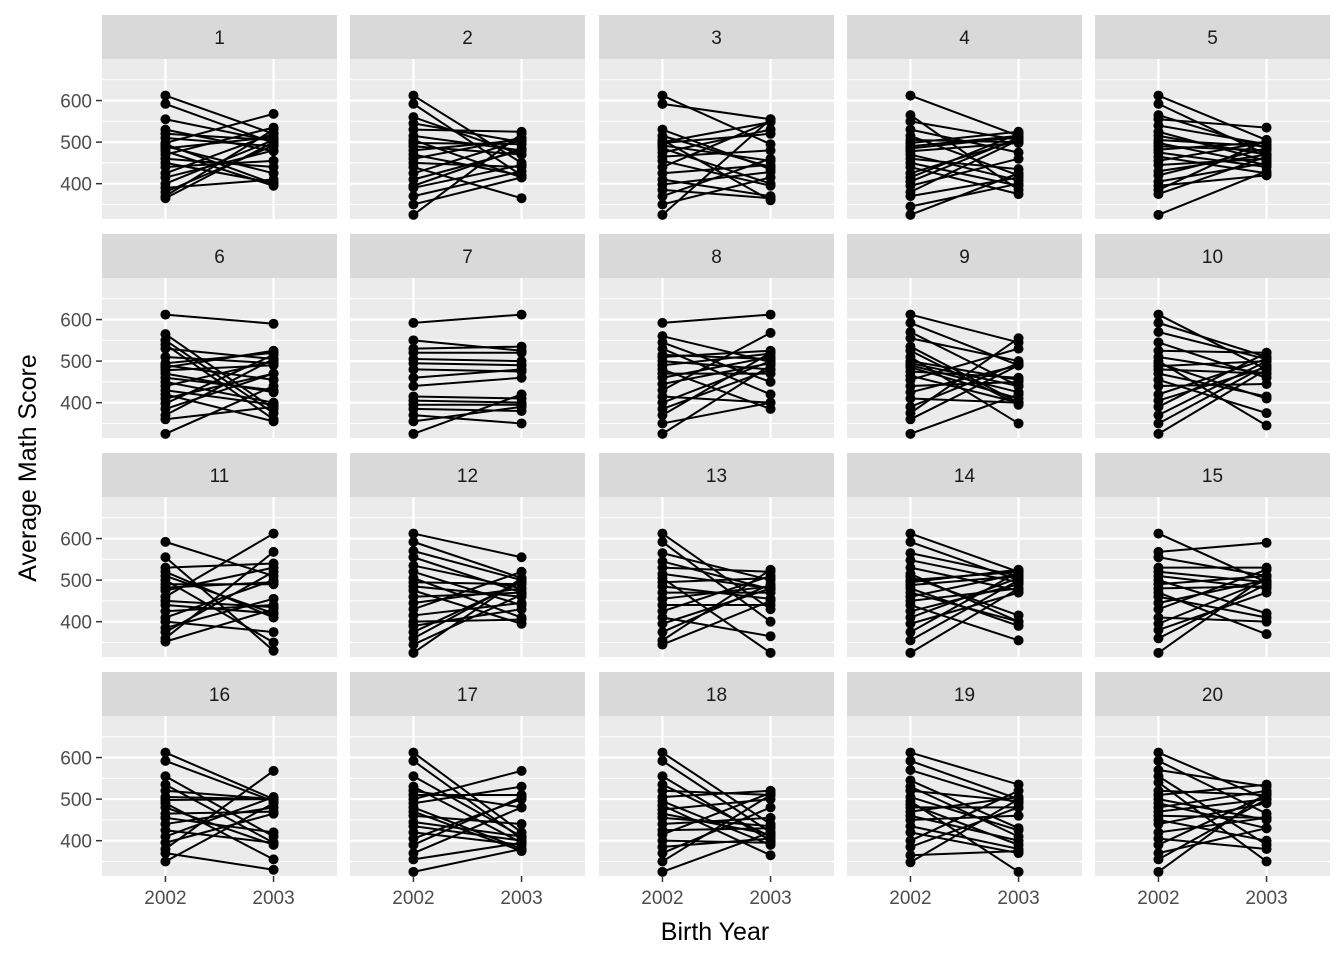 The image size is (1344, 960). What do you see at coordinates (219, 336) in the screenshot?
I see `facet-panel-6: 6` at bounding box center [219, 336].